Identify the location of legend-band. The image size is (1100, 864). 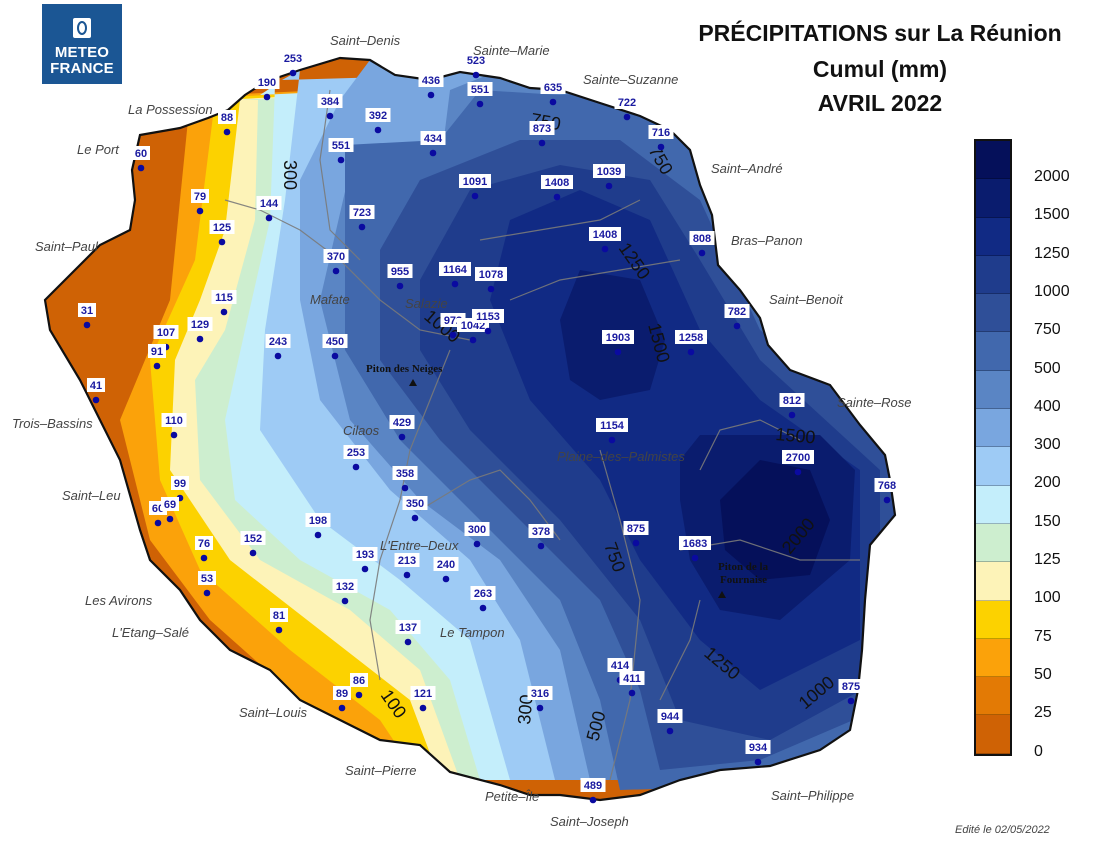
(993, 160).